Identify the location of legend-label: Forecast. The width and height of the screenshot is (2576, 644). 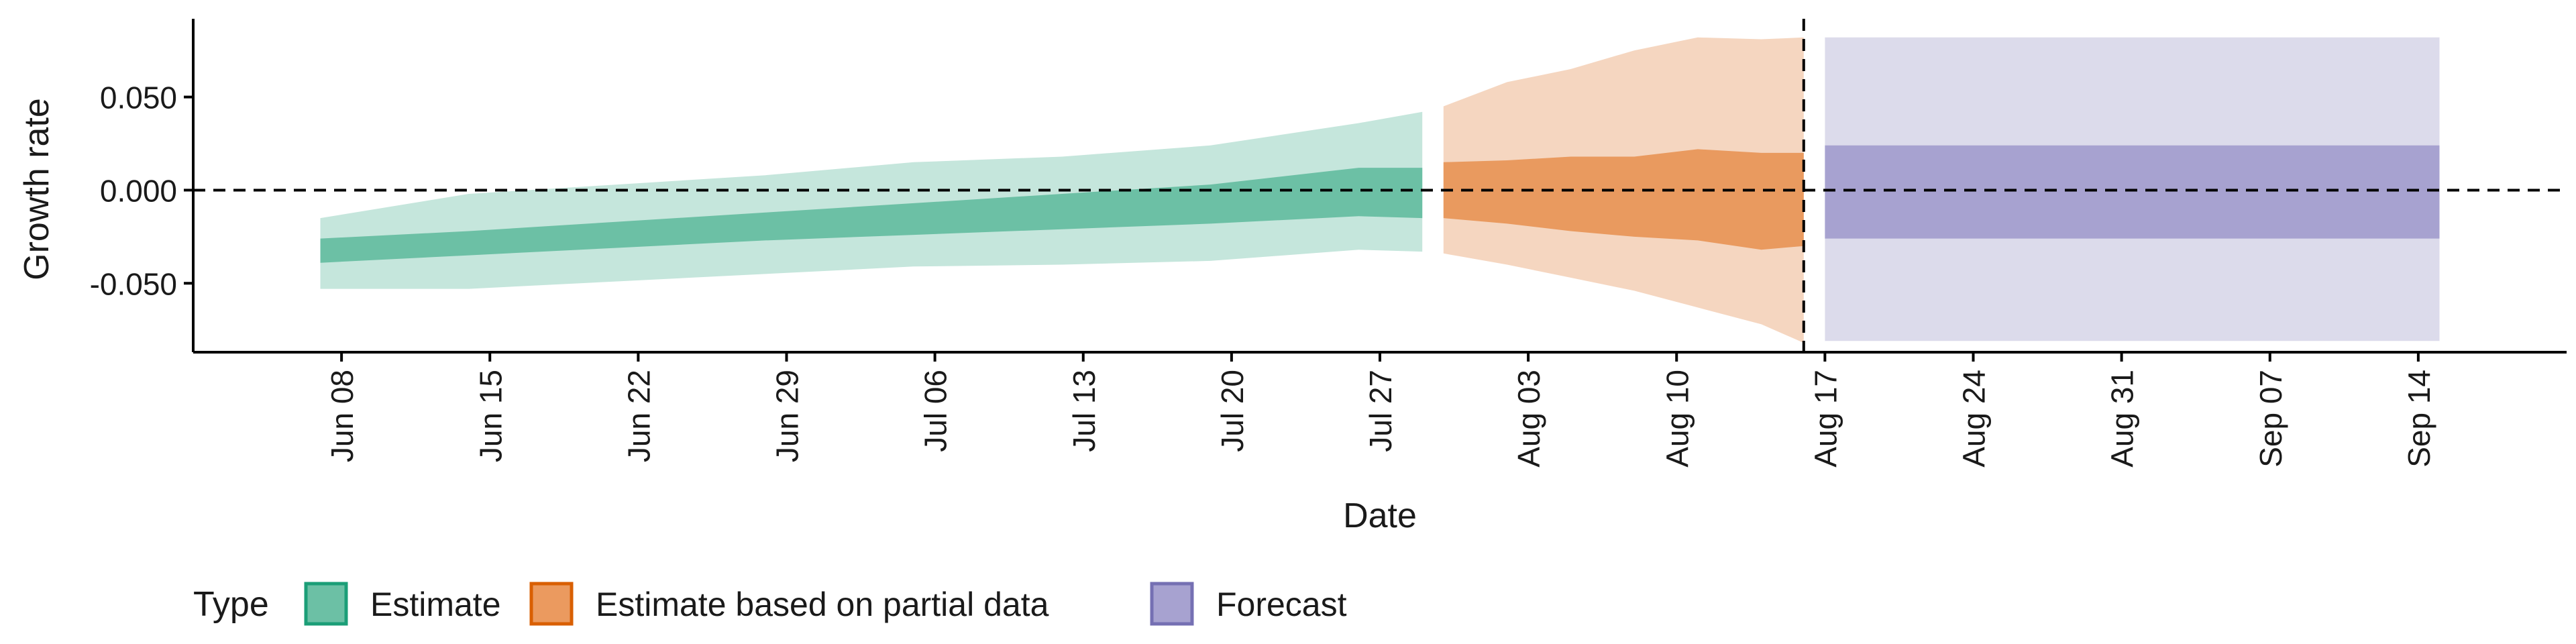
(1281, 604).